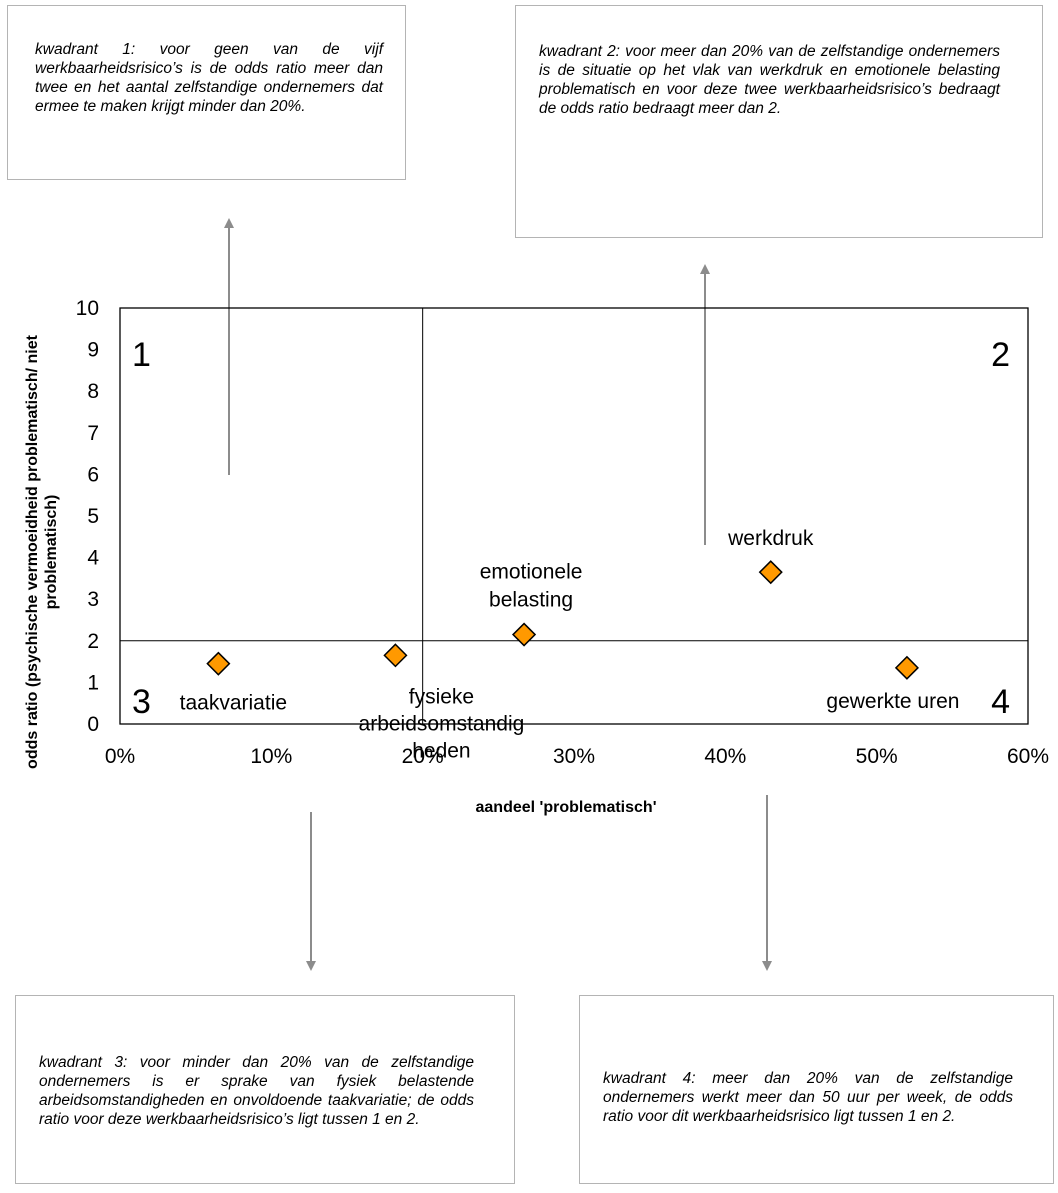  What do you see at coordinates (1000, 355) in the screenshot?
I see `quadrant-number-2: 2` at bounding box center [1000, 355].